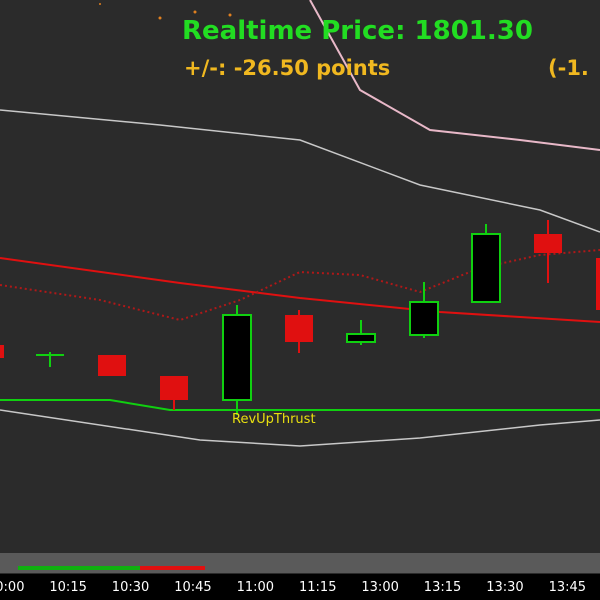  Describe the element at coordinates (172, 568) in the screenshot. I see `status-red` at that location.